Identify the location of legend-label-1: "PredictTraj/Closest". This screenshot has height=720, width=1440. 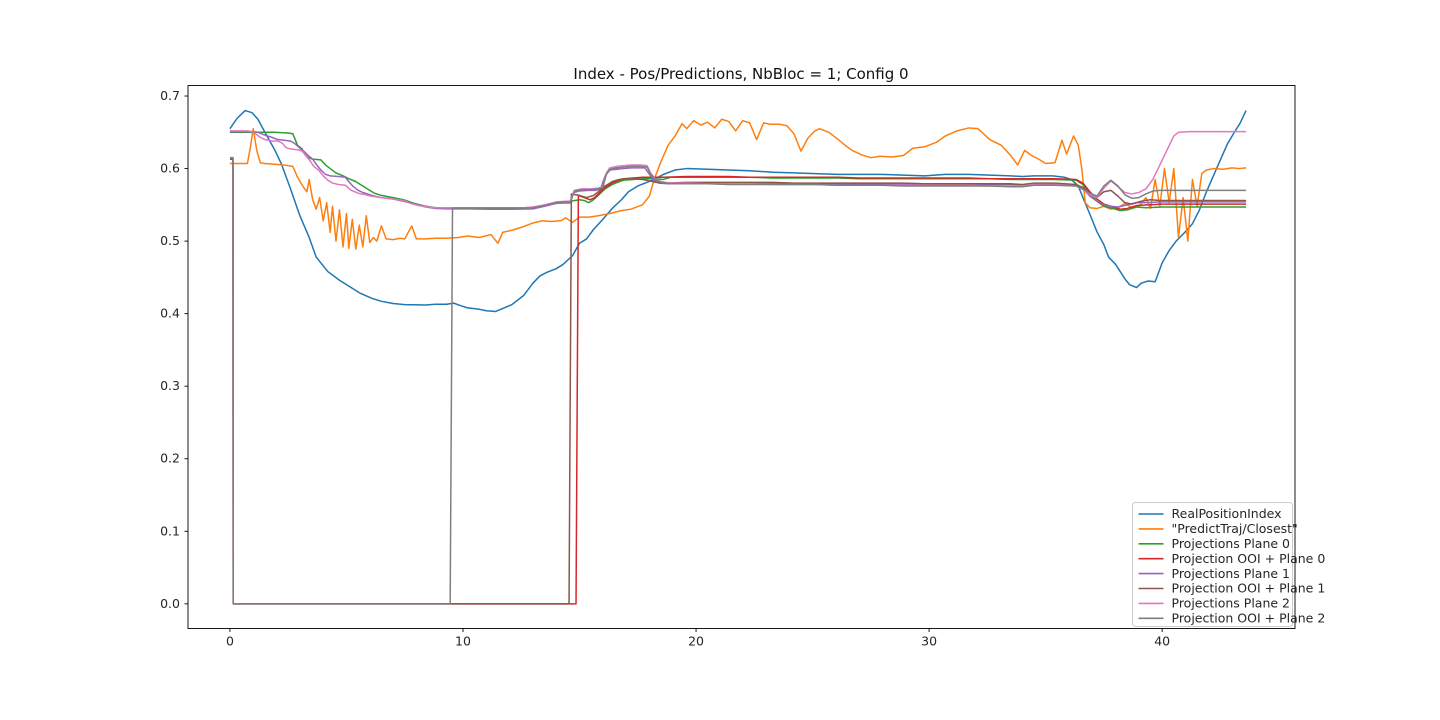
(1235, 528).